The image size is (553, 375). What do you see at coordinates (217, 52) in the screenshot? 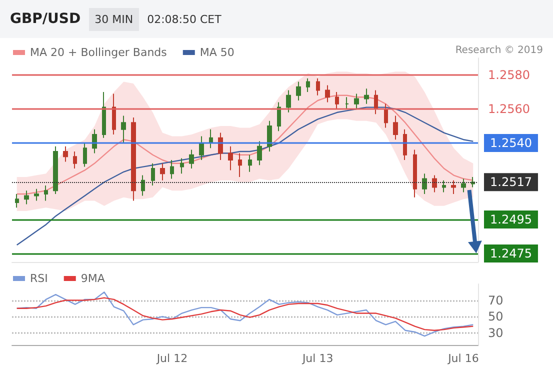
I see `legend-label: MA 50` at bounding box center [217, 52].